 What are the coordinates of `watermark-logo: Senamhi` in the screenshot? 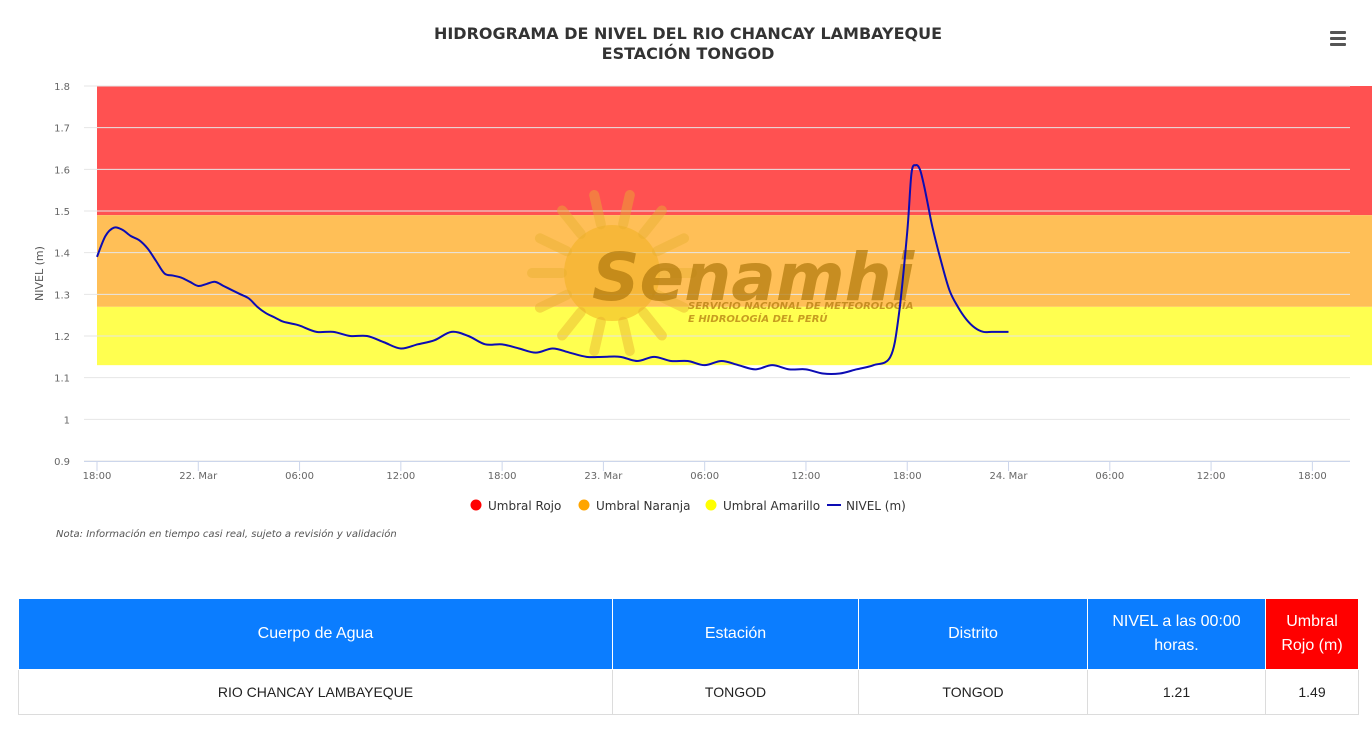 It's located at (754, 277).